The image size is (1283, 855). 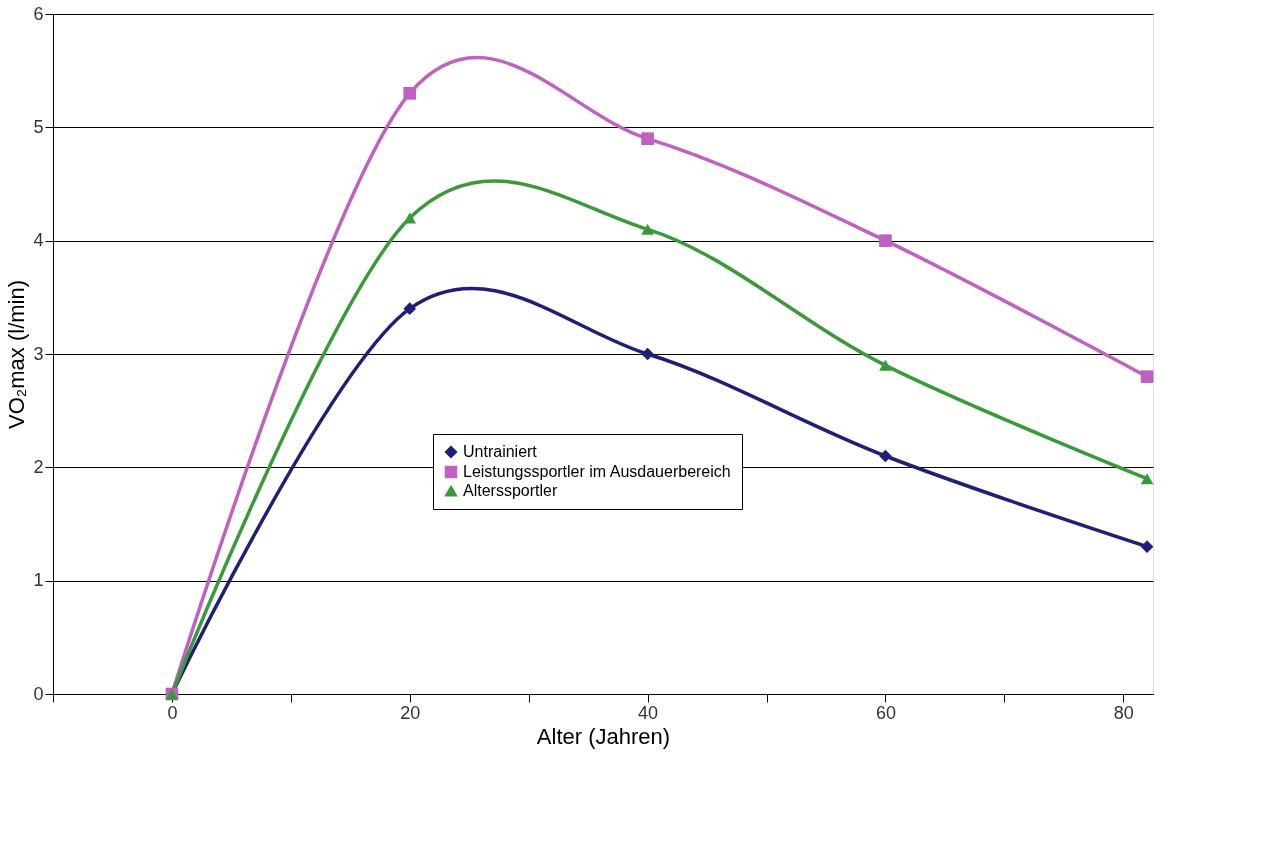 I want to click on legend-label: Leistungssportler im Ausdauerbereich, so click(x=597, y=471).